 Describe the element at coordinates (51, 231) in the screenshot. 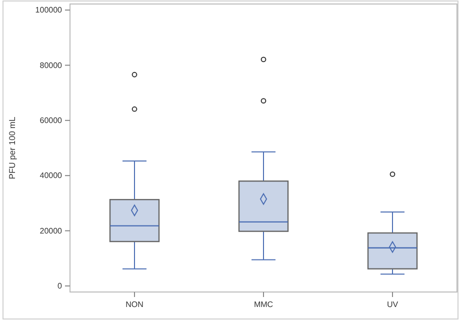

I see `y-tick-label: 20000` at that location.